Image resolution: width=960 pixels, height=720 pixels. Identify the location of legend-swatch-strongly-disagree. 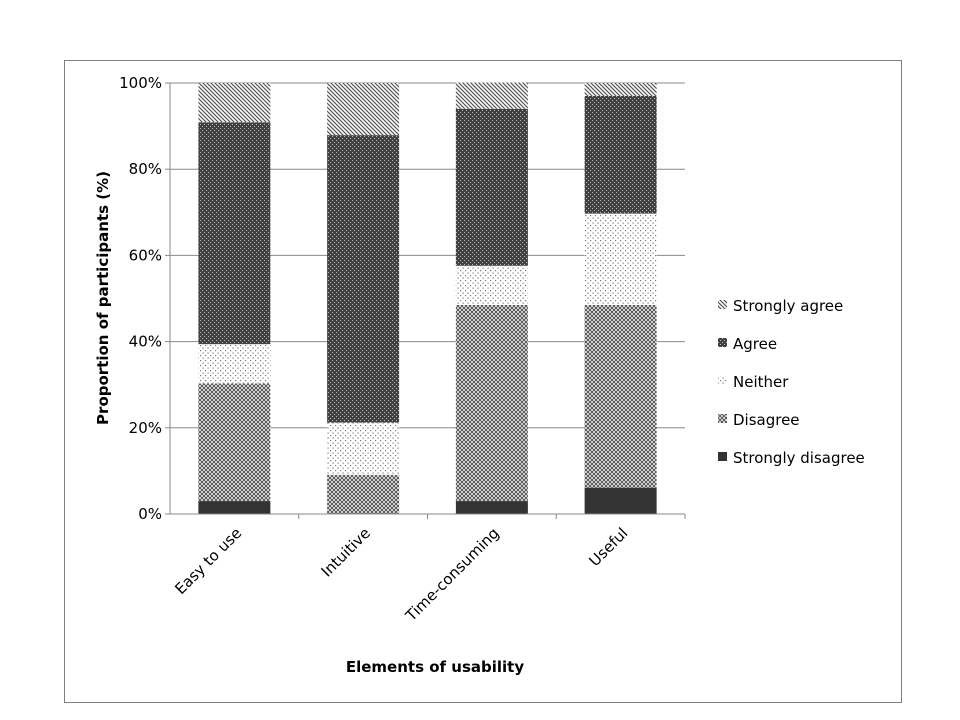
(722, 456).